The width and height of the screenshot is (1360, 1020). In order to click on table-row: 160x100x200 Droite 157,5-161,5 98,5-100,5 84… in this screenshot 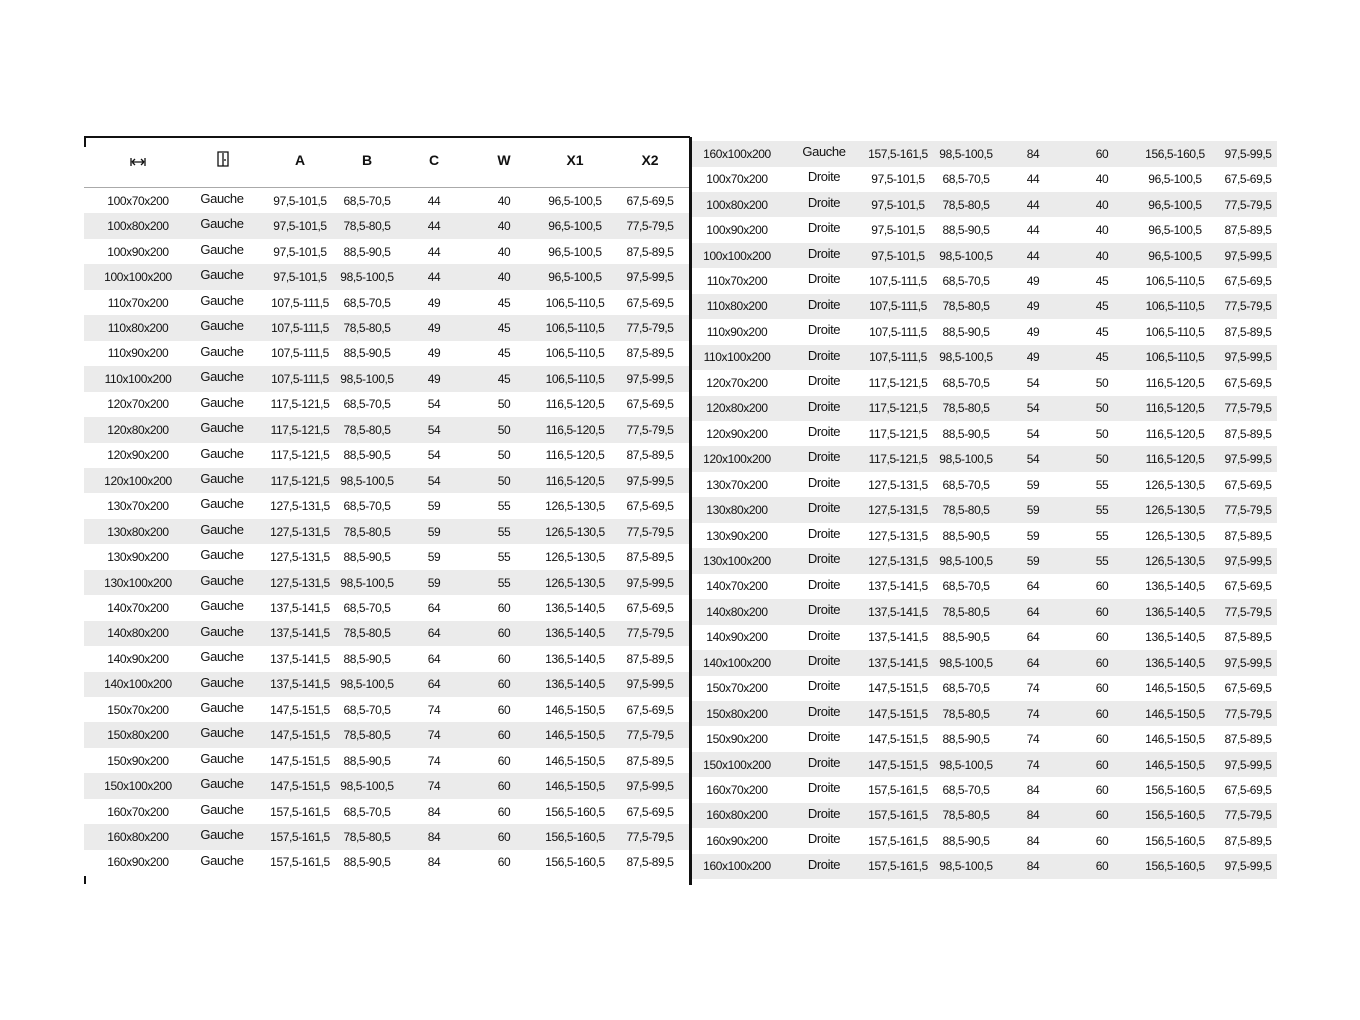, I will do `click(984, 866)`.